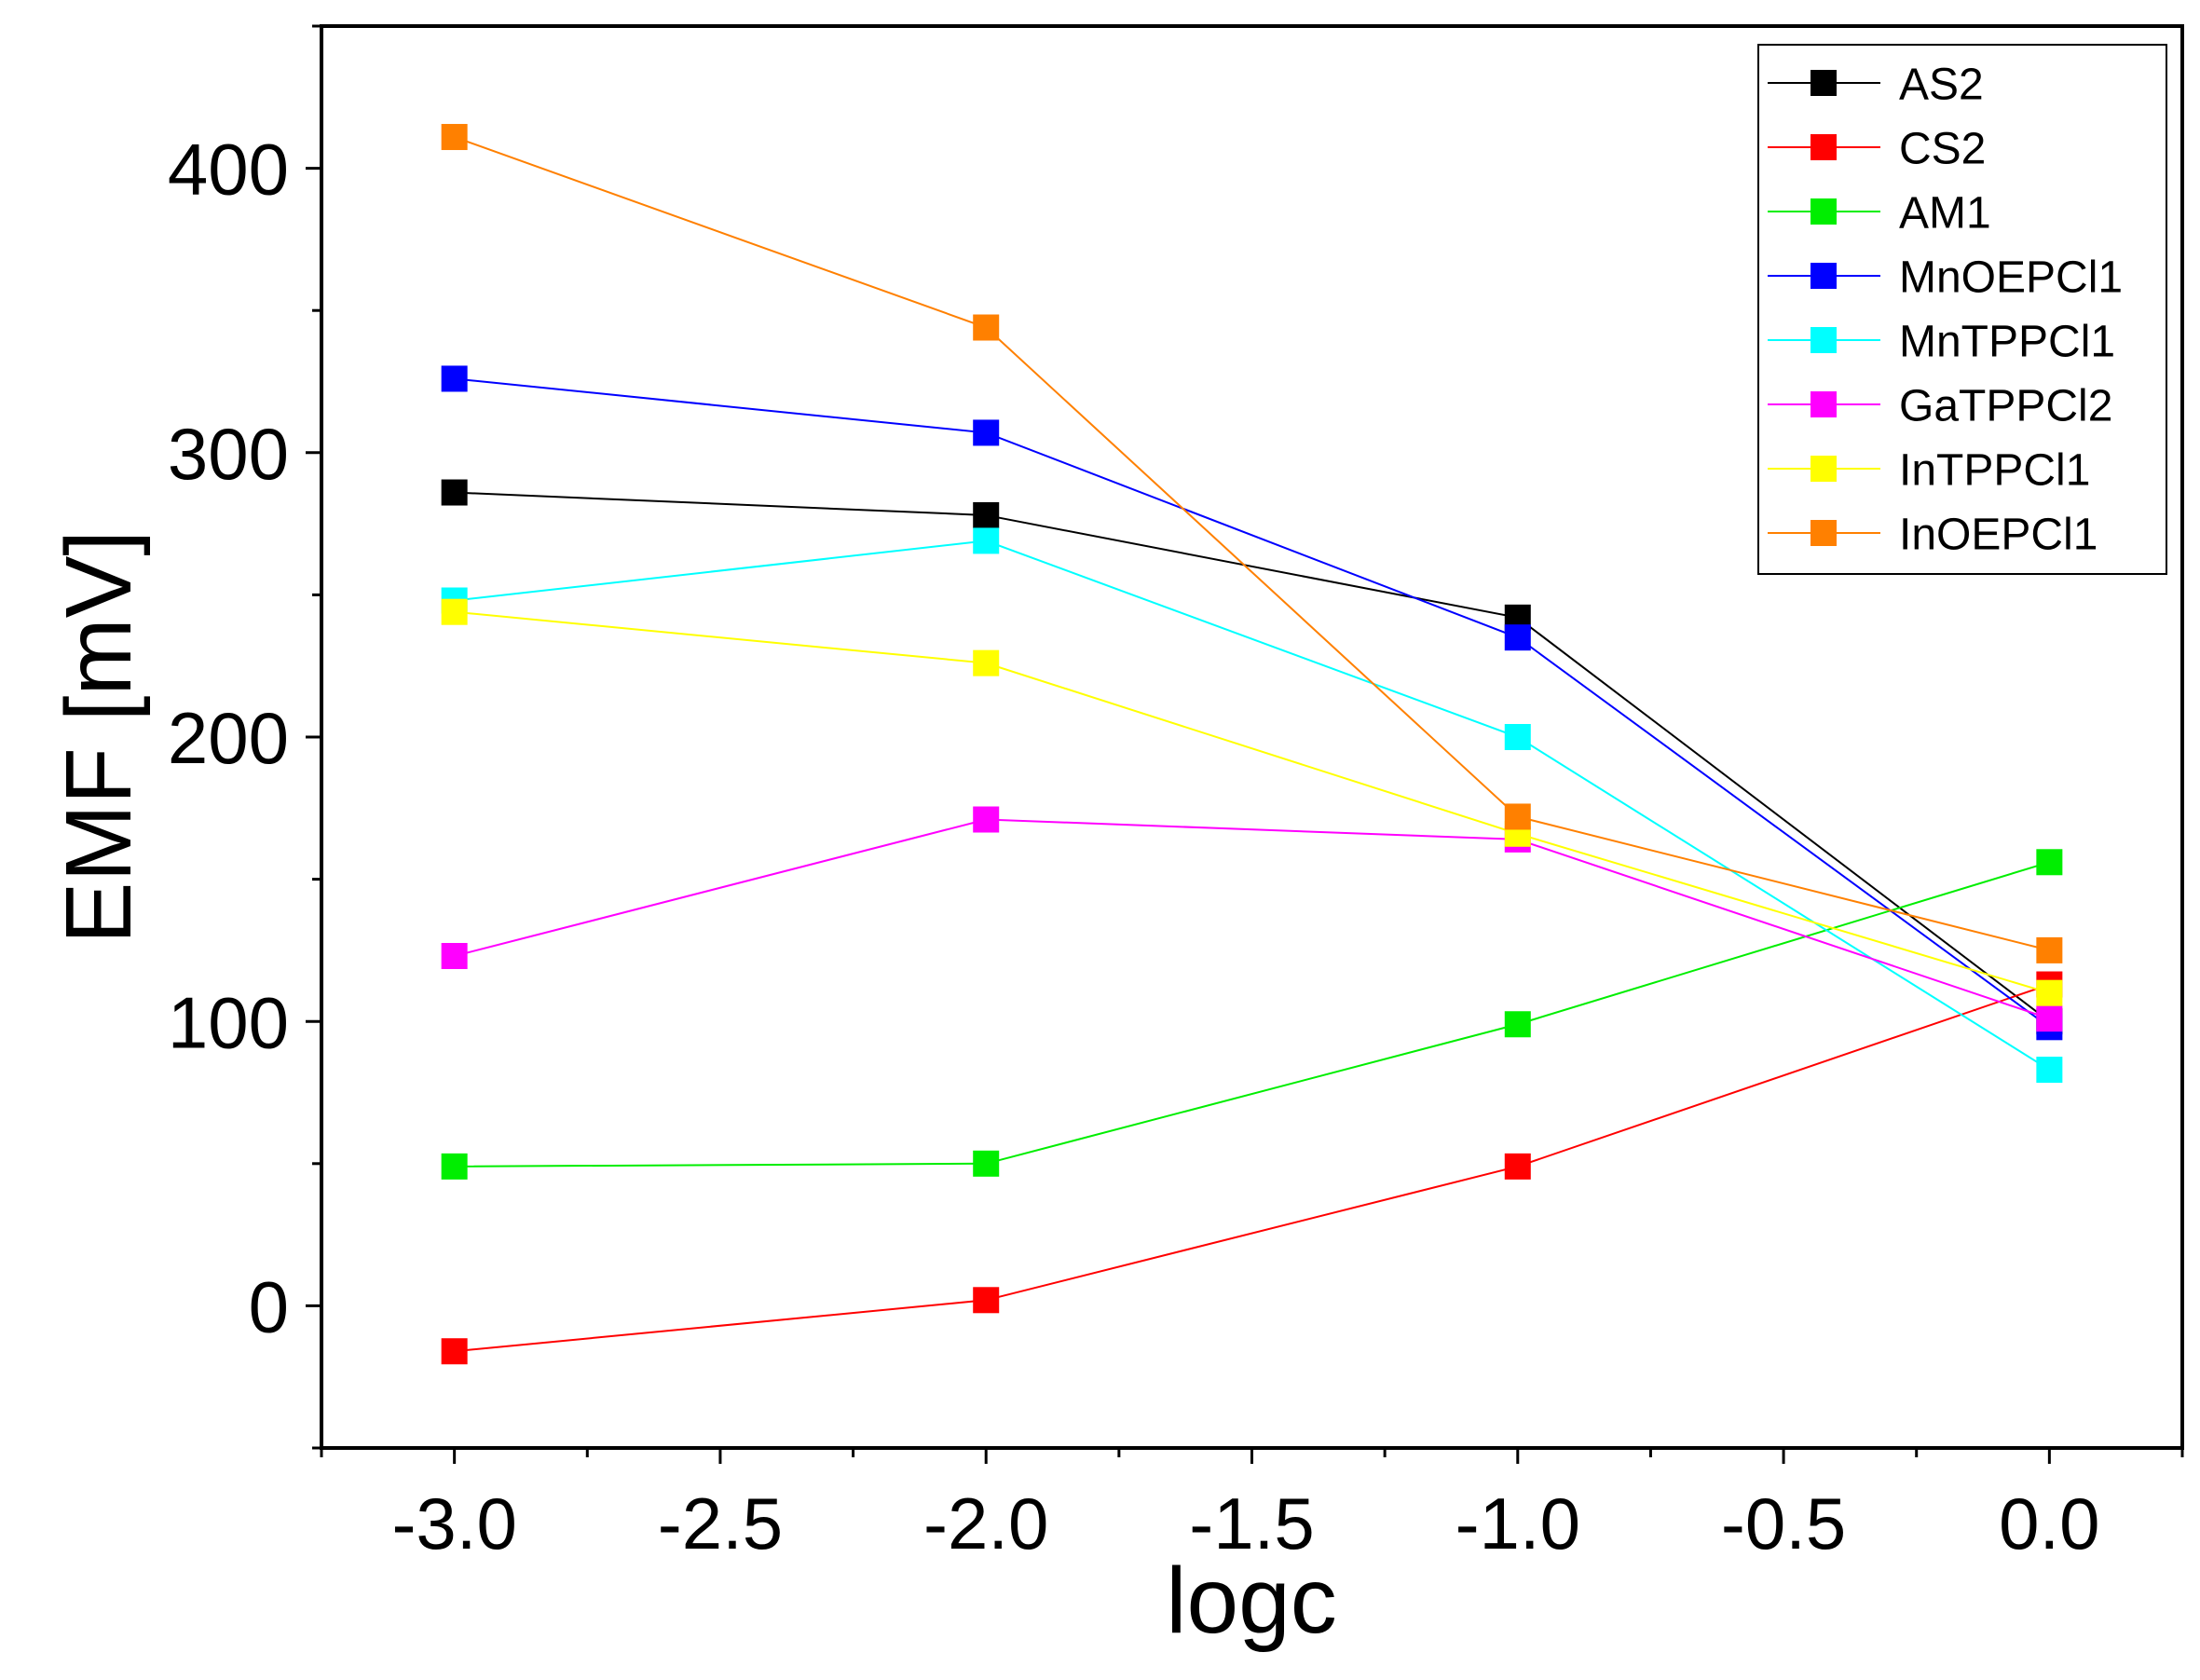 The width and height of the screenshot is (2200, 1680). What do you see at coordinates (453, 1523) in the screenshot?
I see `x-tick-label: -3.0` at bounding box center [453, 1523].